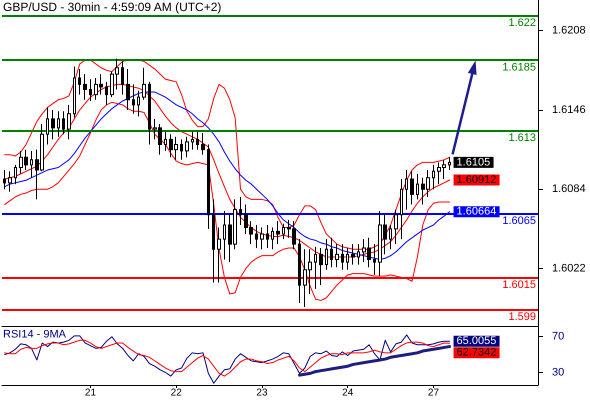  Describe the element at coordinates (476, 180) in the screenshot. I see `data-label: 1.60912` at that location.